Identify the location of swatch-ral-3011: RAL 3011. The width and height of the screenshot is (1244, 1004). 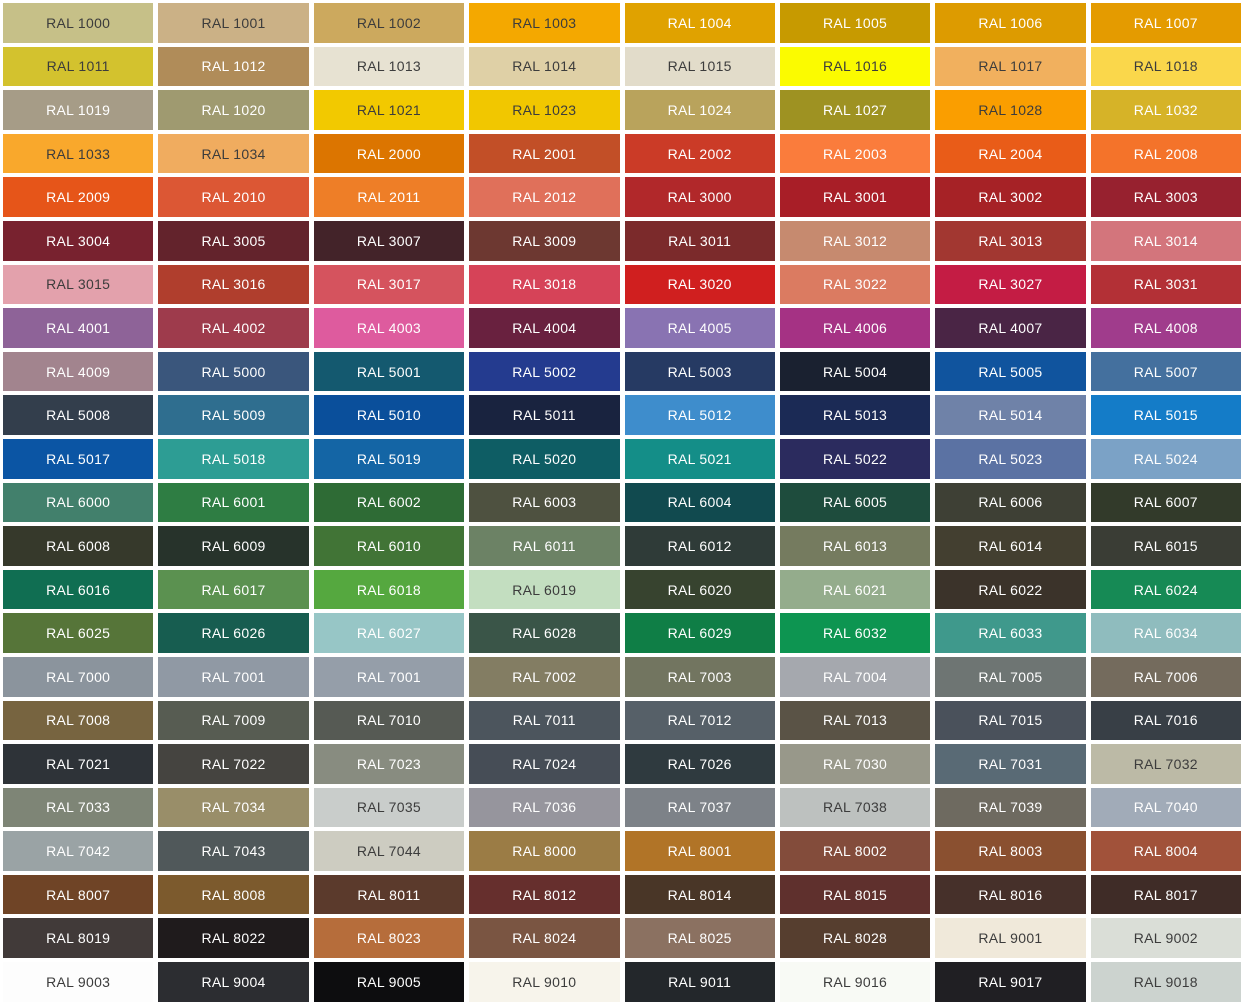
(699, 240).